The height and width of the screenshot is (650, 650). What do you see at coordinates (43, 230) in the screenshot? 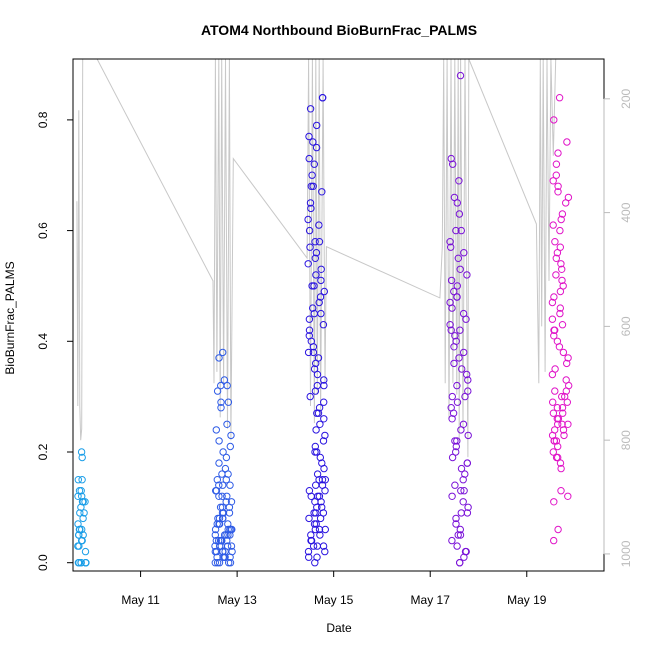
I see `y-tick-label: 0.6` at bounding box center [43, 230].